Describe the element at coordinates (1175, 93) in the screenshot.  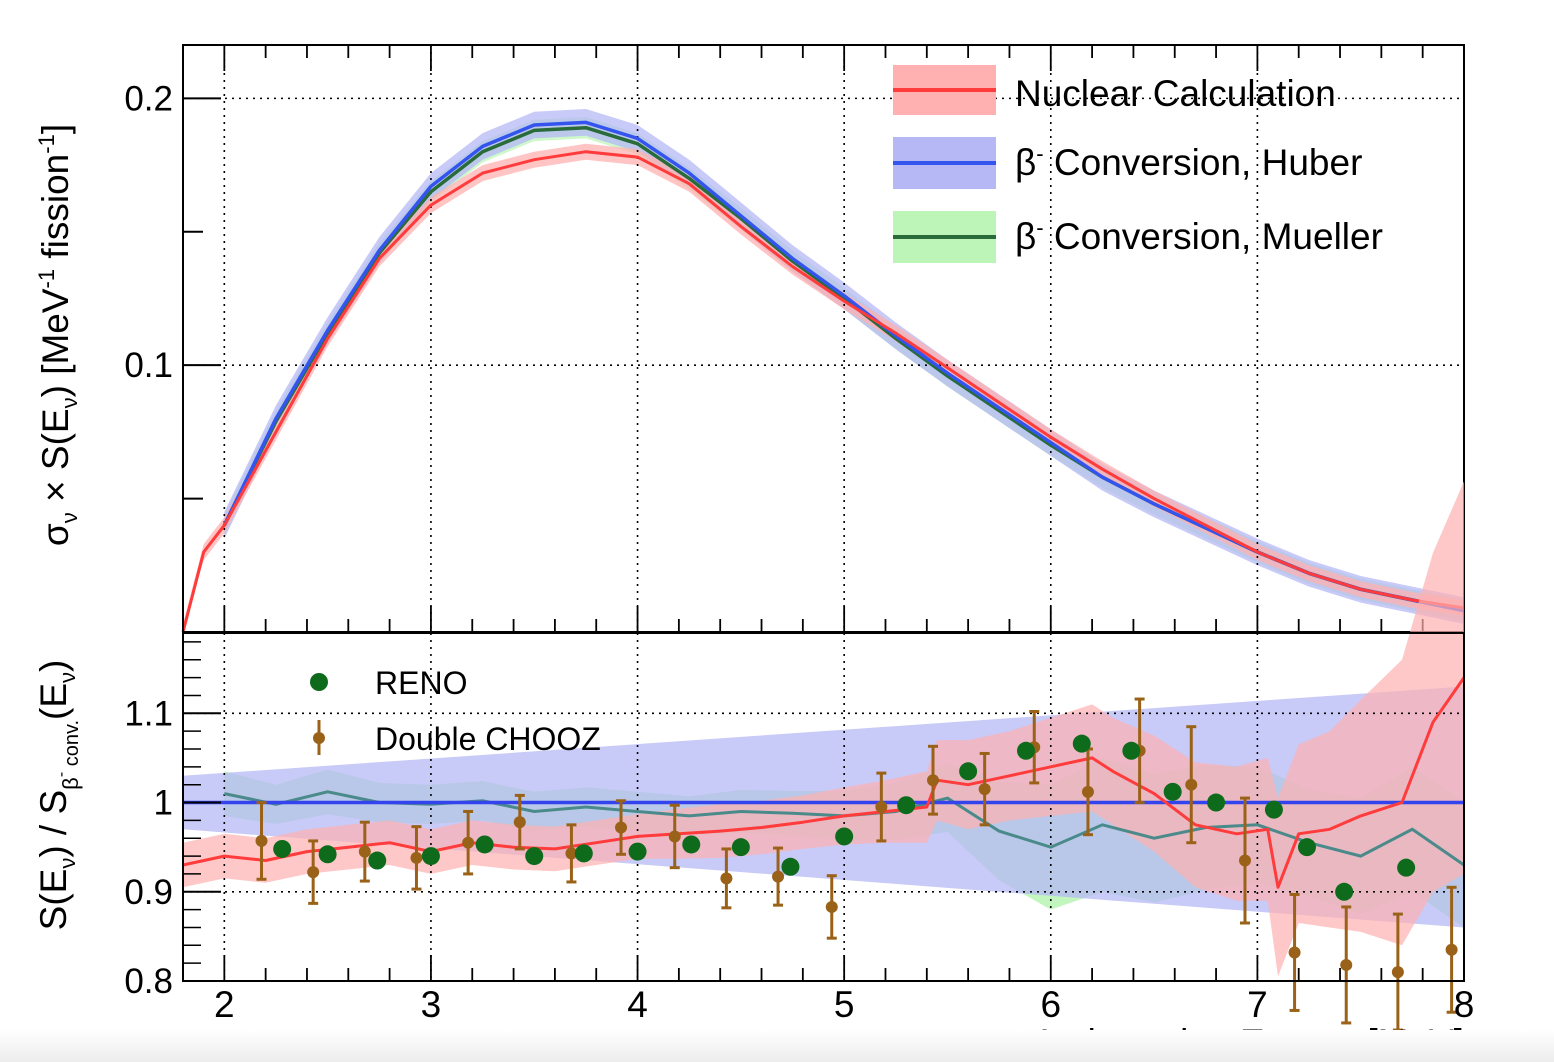
I see `legend-label-nuclear: Nuclear Calculation` at that location.